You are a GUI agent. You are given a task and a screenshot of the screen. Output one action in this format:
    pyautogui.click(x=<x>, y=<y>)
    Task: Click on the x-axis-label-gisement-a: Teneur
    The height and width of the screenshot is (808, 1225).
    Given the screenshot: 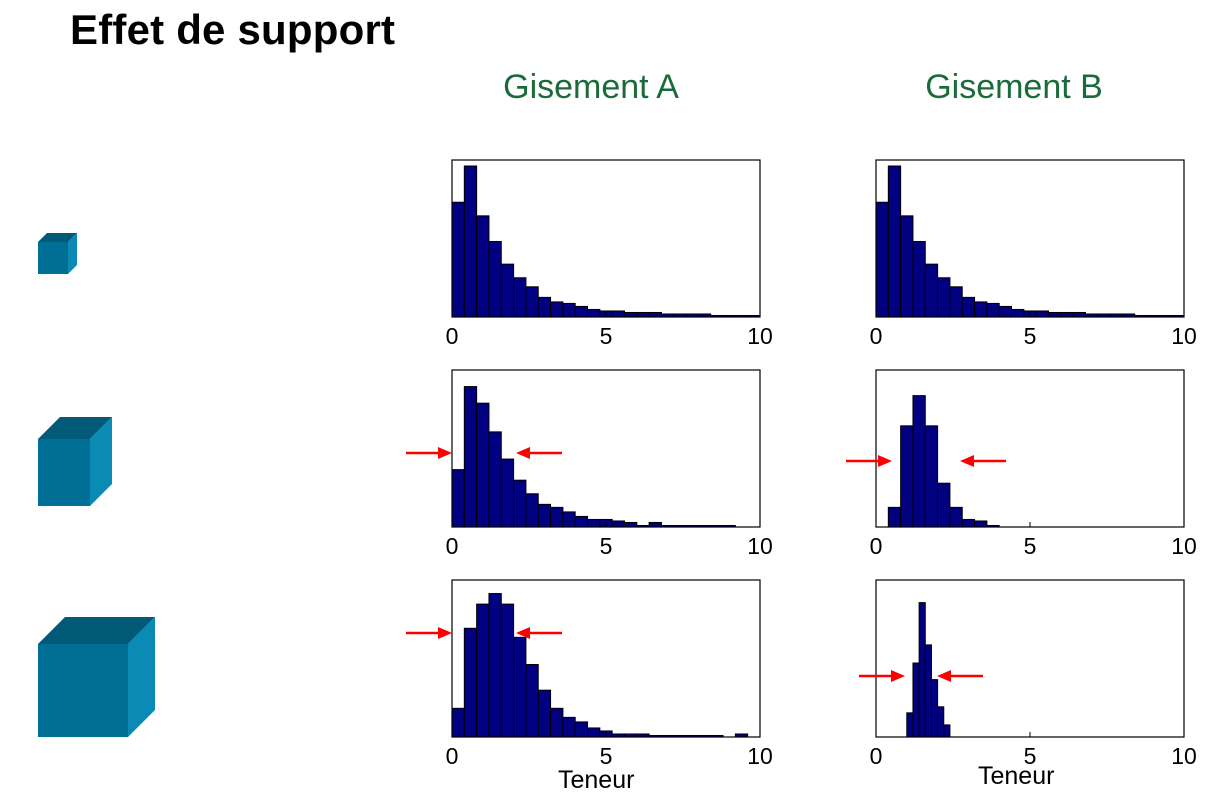 What is the action you would take?
    pyautogui.click(x=596, y=780)
    